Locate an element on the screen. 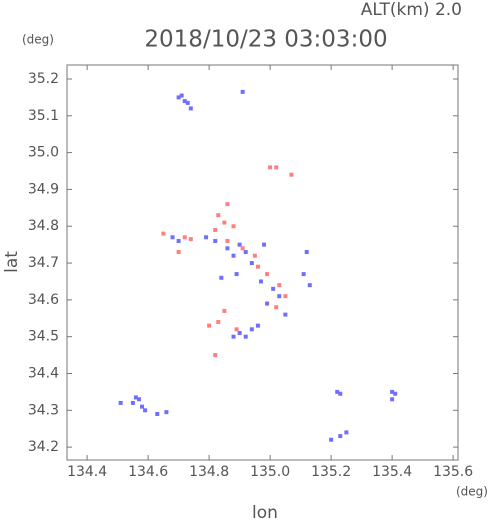 The height and width of the screenshot is (521, 491). y-tick-label: 34.2 is located at coordinates (43, 447).